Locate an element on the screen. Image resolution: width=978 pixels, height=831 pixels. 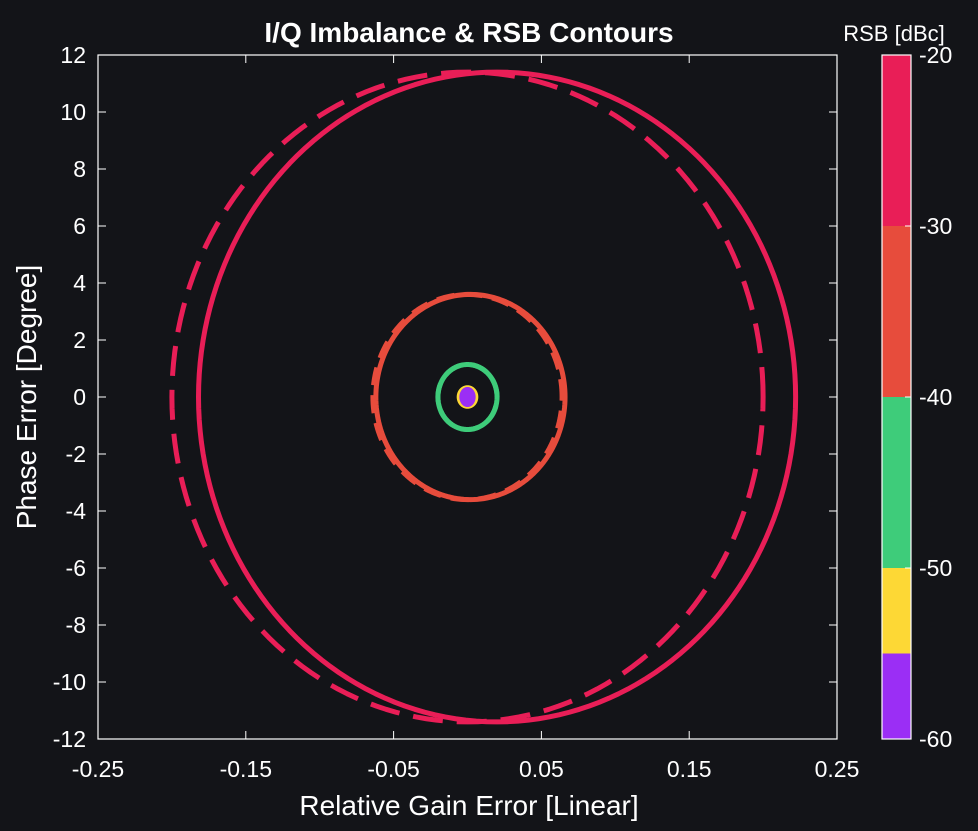
y-tick-label: 12 is located at coordinates (73, 55).